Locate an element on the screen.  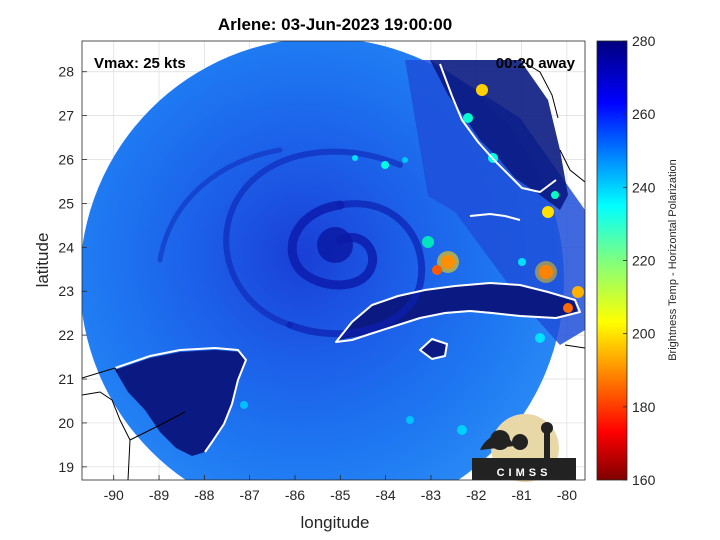
x-tick-label: -82 is located at coordinates (476, 495).